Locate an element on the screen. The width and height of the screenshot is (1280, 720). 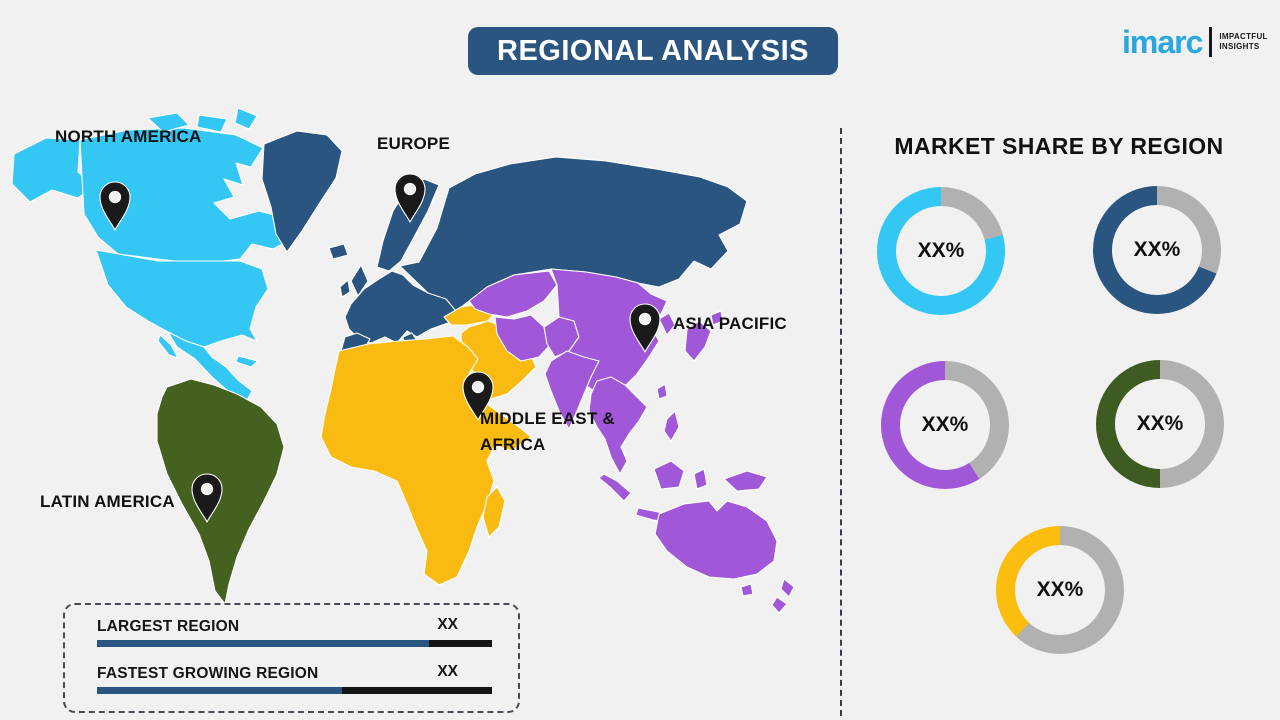
page-title: REGIONAL ANALYSIS is located at coordinates (653, 50).